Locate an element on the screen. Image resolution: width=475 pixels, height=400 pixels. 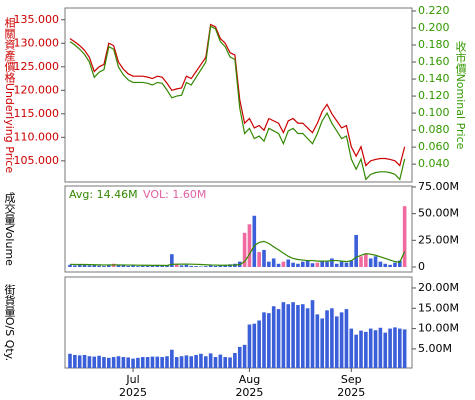
x-tick-label: Sep is located at coordinates (351, 379).